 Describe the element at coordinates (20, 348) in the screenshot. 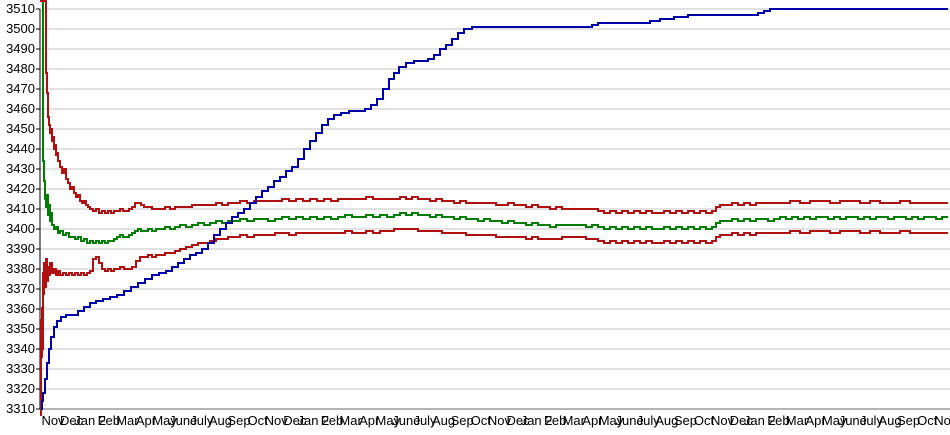

I see `y-tick-label: 3340` at that location.